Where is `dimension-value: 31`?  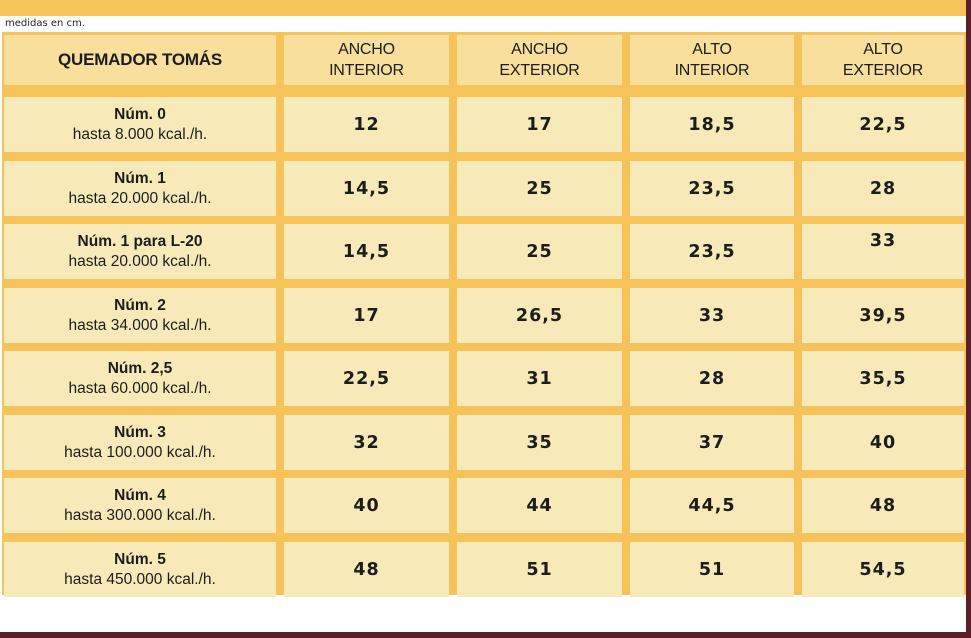
dimension-value: 31 is located at coordinates (539, 378).